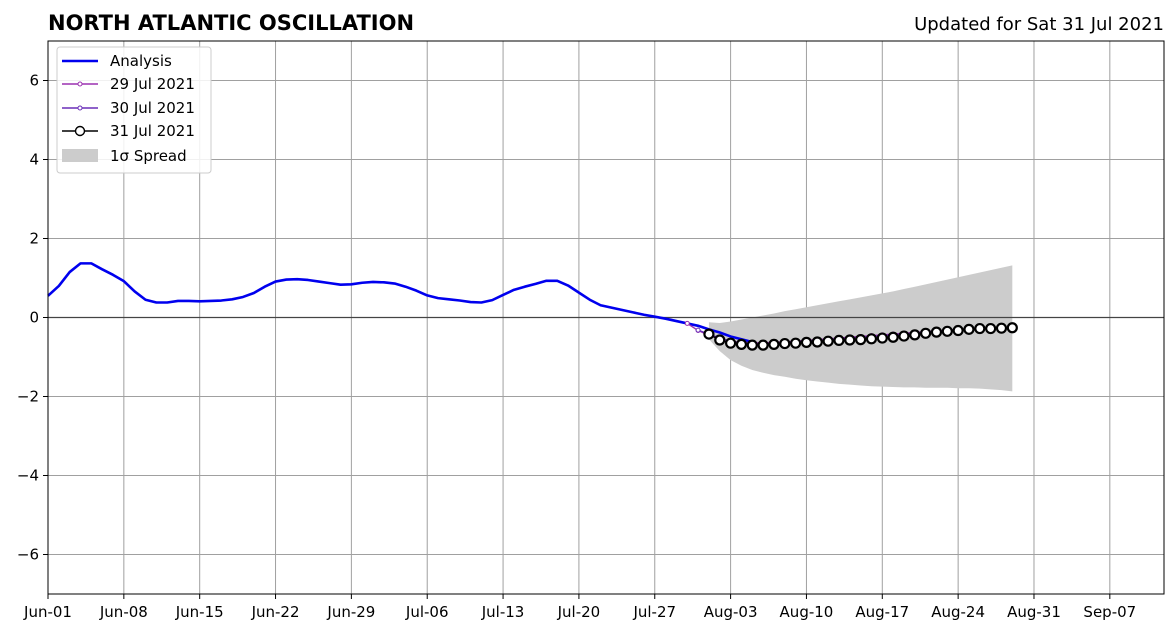 This screenshot has height=633, width=1176. I want to click on y-tick-label: 0, so click(34, 318).